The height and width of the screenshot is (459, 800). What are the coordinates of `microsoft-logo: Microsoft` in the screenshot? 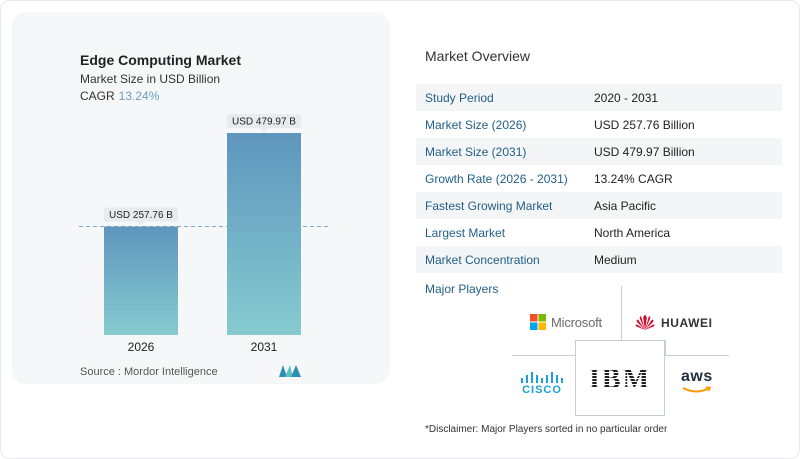 It's located at (566, 322).